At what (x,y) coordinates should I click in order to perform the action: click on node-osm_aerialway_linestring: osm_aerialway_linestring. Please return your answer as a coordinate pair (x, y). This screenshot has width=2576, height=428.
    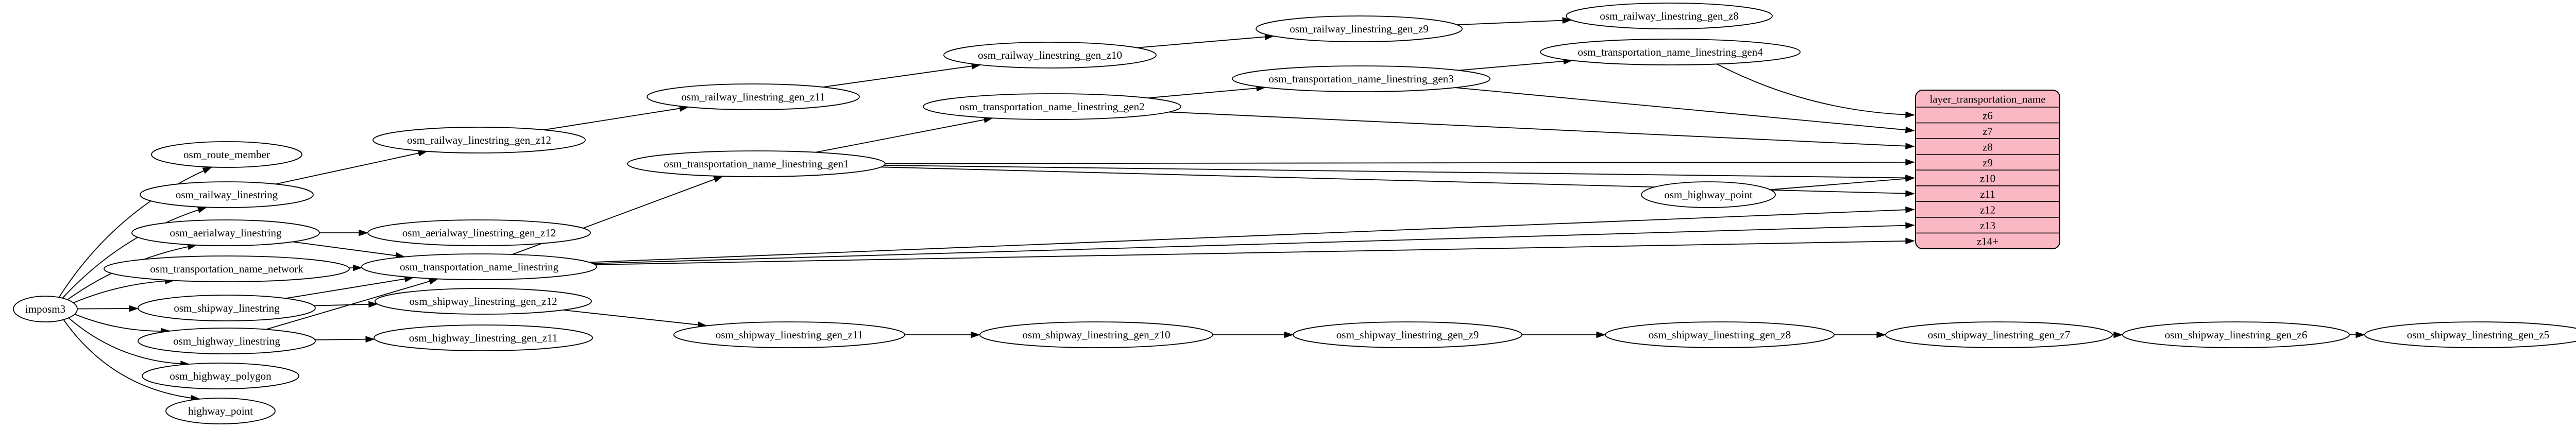
    Looking at the image, I should click on (225, 232).